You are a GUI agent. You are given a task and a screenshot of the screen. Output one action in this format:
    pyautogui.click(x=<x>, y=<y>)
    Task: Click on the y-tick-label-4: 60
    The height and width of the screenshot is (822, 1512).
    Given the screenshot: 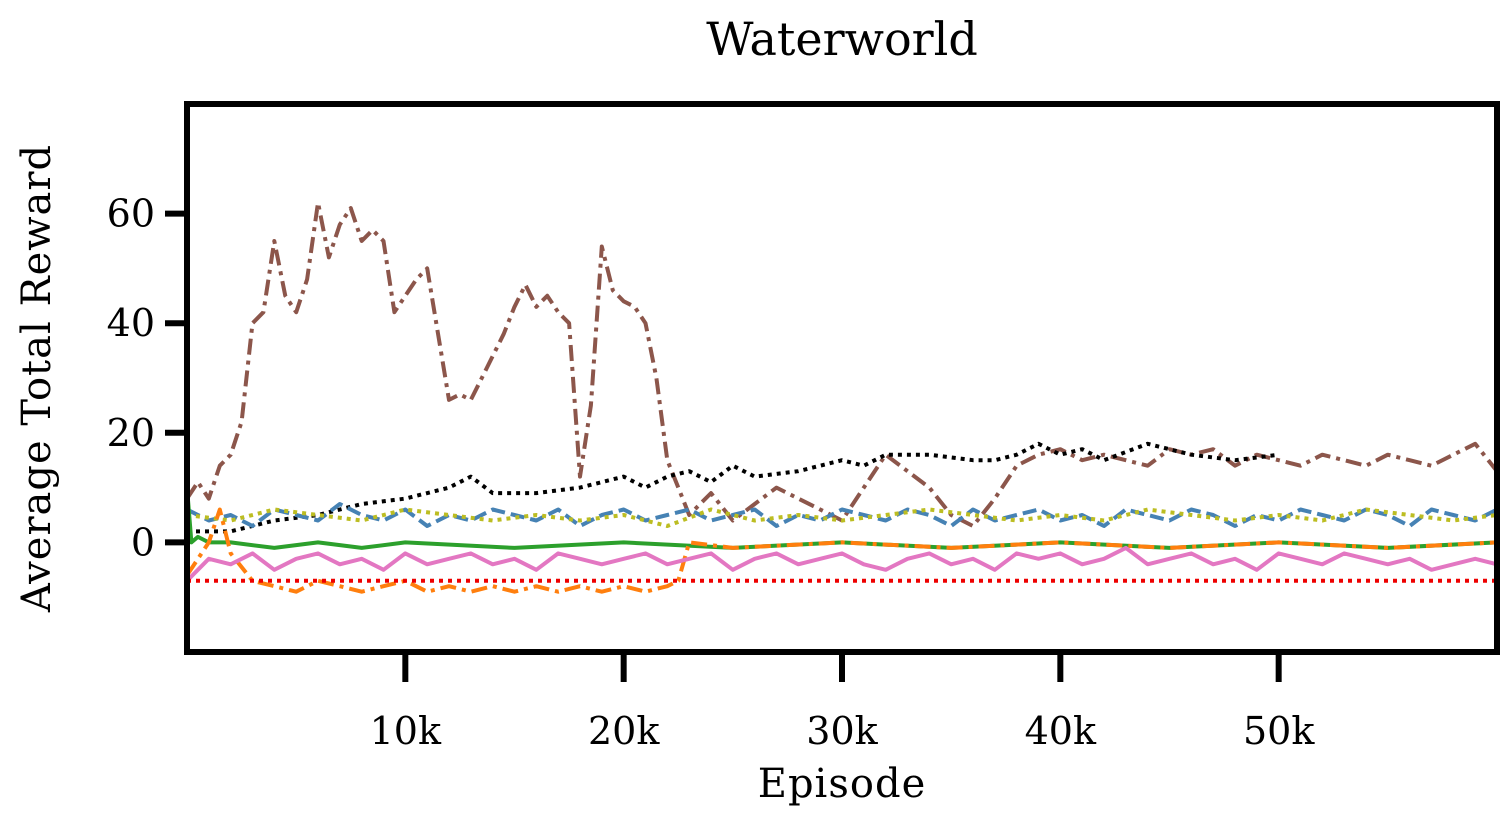 What is the action you would take?
    pyautogui.click(x=131, y=214)
    